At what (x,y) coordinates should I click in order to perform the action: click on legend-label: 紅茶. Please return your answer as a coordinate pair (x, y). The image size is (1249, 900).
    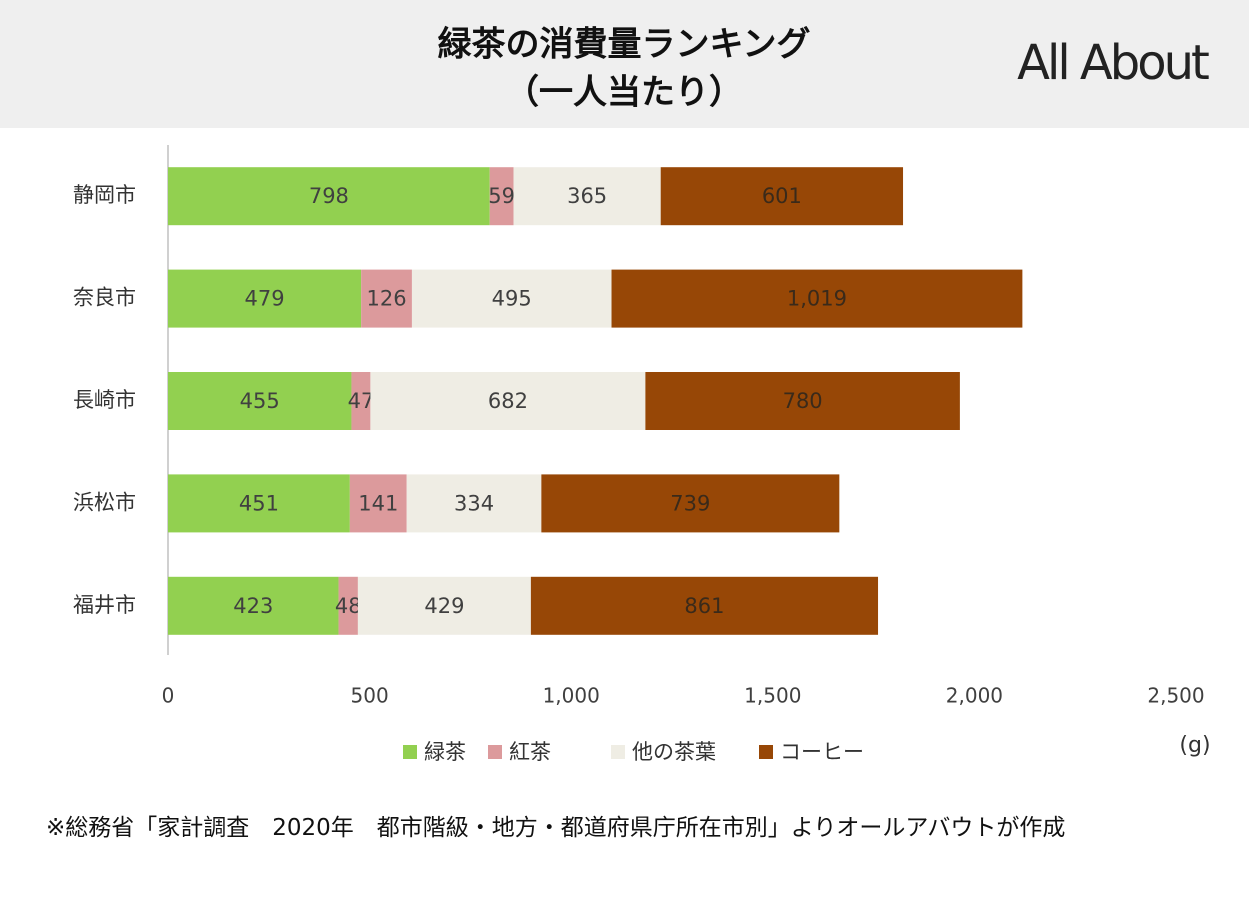
    Looking at the image, I should click on (530, 752).